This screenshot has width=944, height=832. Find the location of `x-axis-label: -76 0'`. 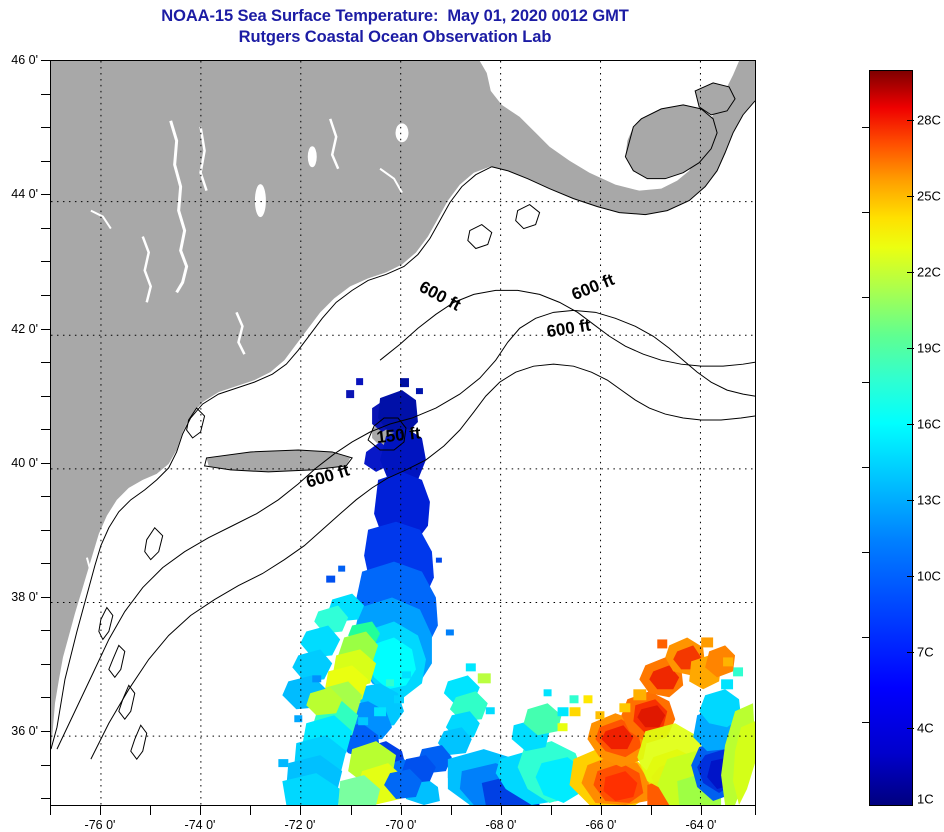

x-axis-label: -76 0' is located at coordinates (100, 825).